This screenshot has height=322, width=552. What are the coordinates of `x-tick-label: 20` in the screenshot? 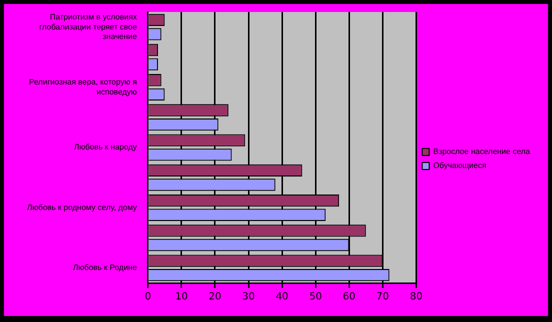 It's located at (215, 297).